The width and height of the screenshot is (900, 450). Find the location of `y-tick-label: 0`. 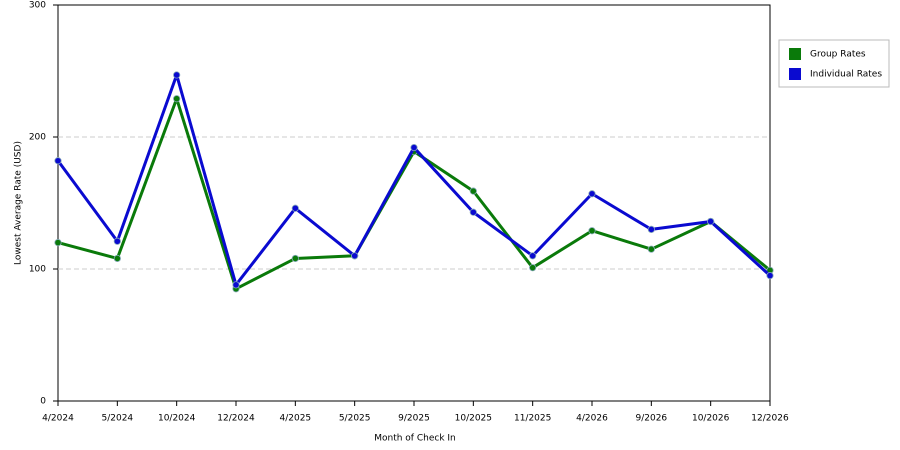

y-tick-label: 0 is located at coordinates (43, 402).